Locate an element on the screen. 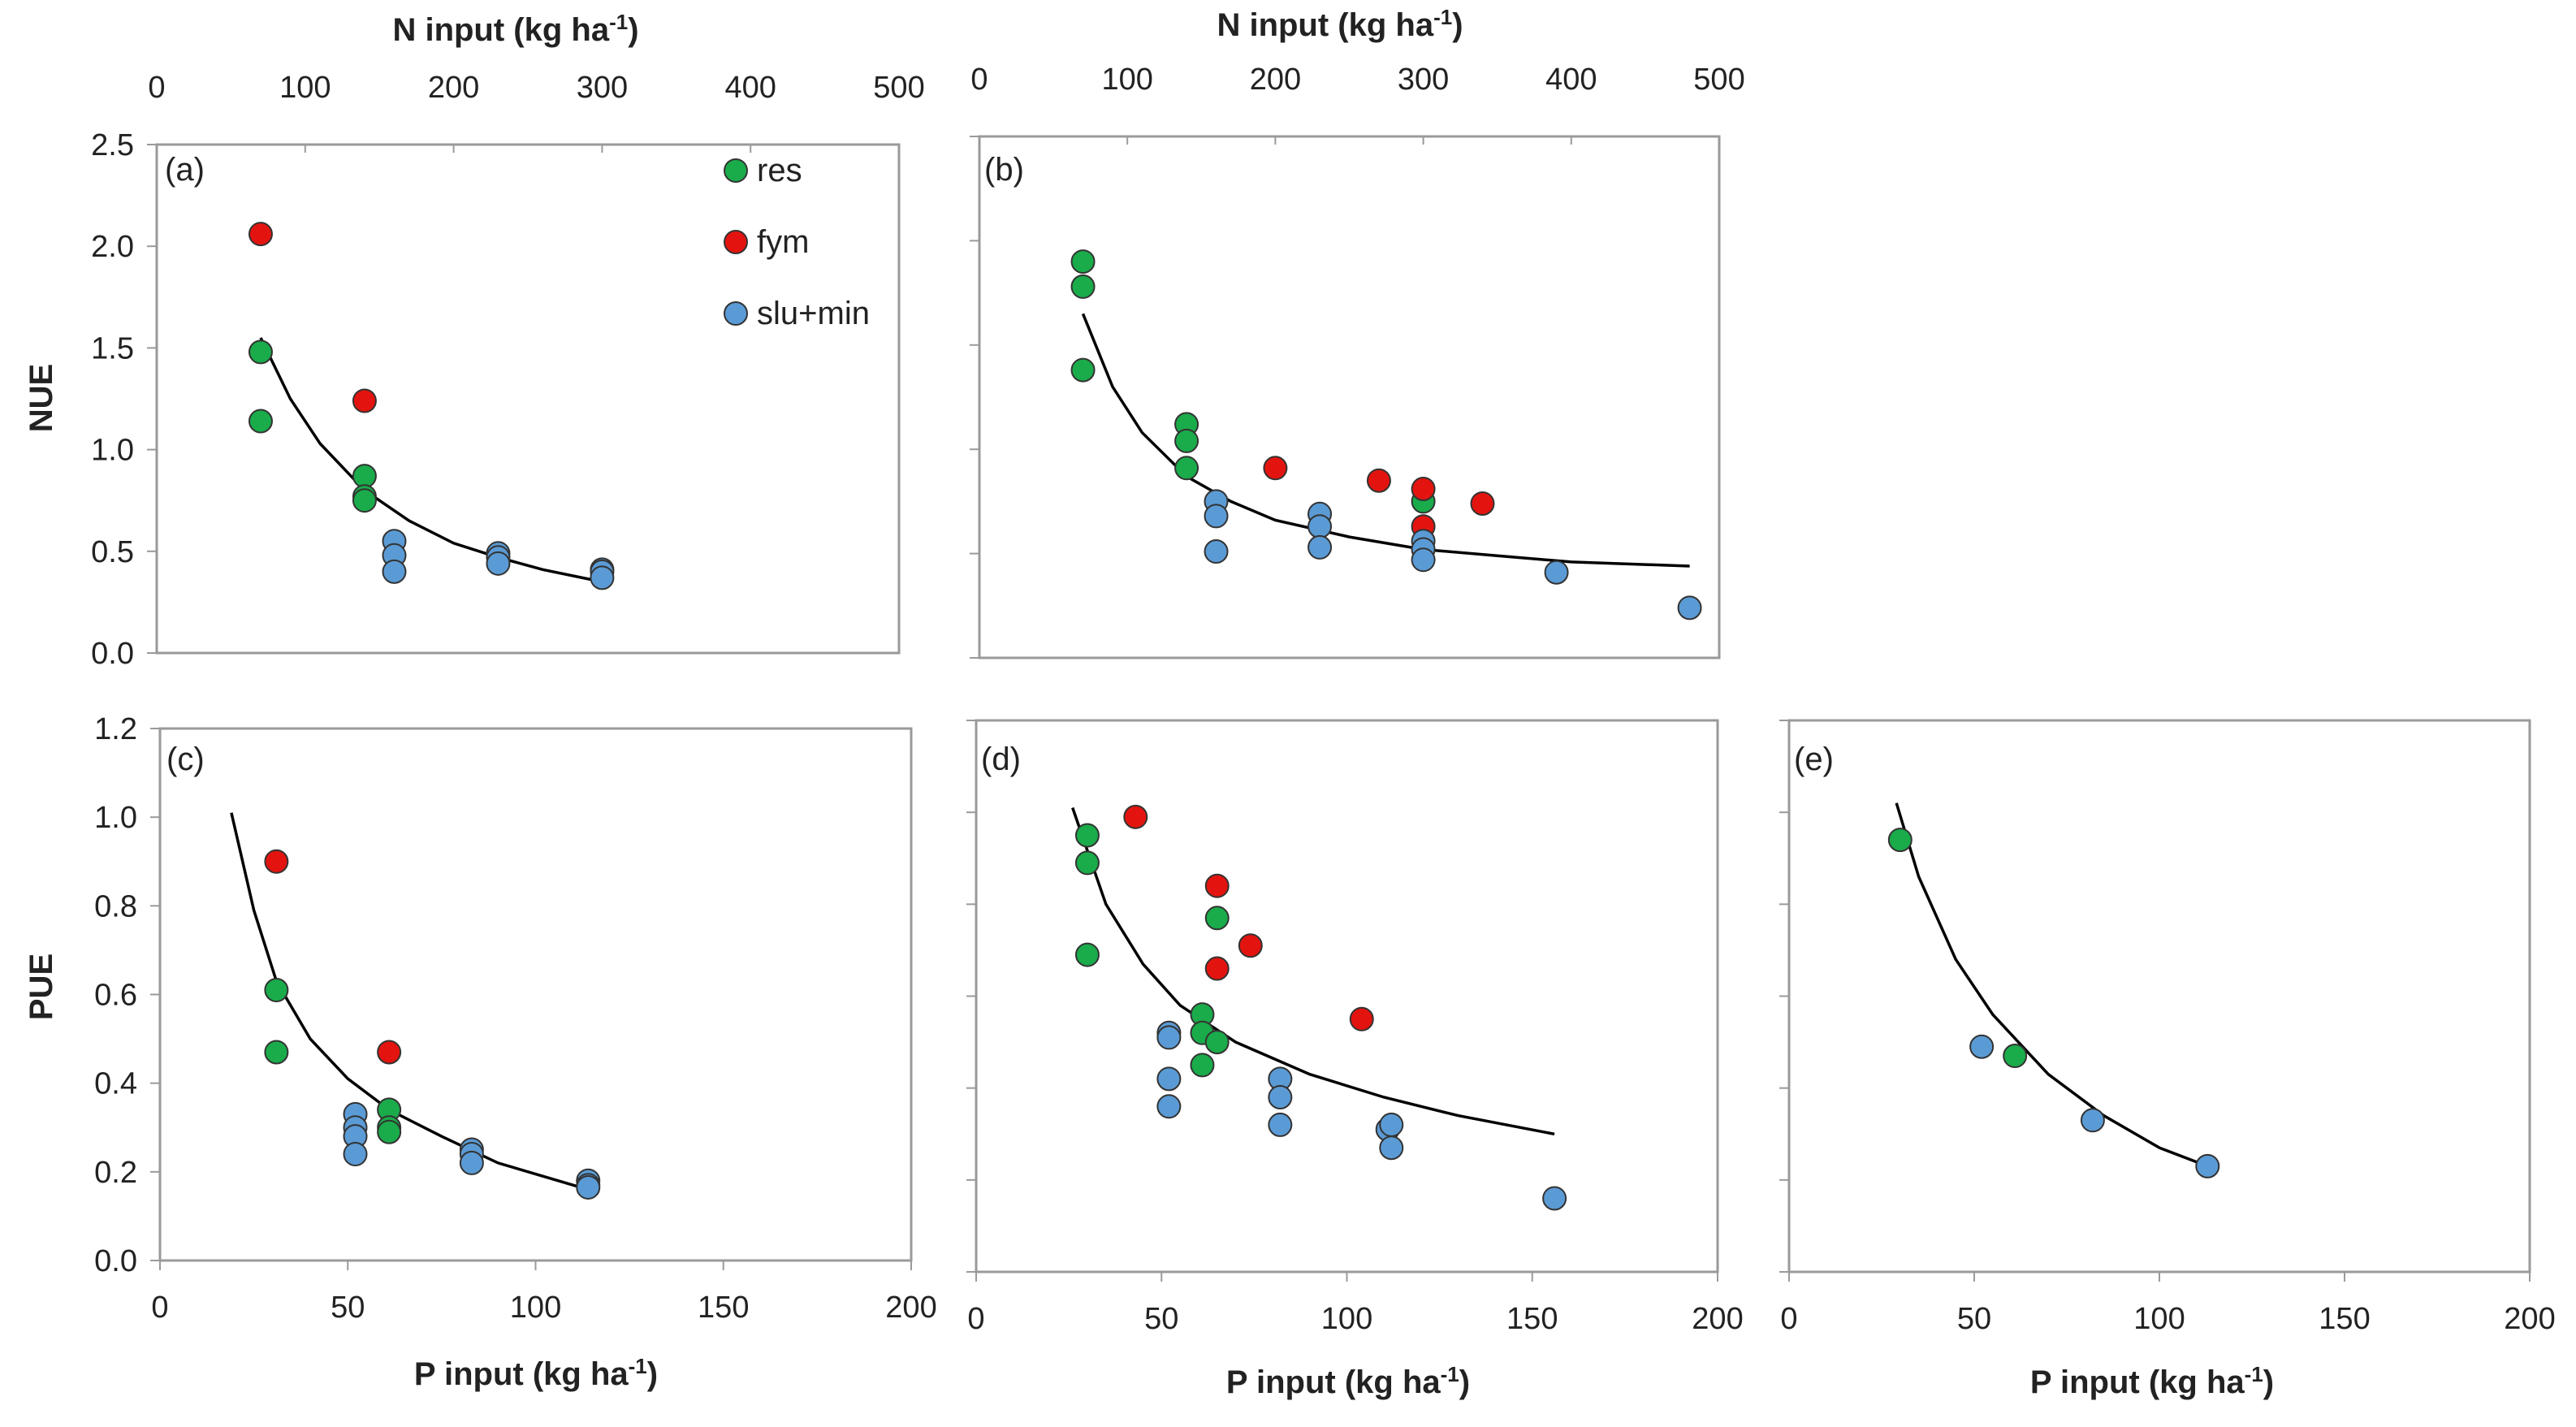 The width and height of the screenshot is (2576, 1427). panel-label-e: (e) is located at coordinates (1814, 759).